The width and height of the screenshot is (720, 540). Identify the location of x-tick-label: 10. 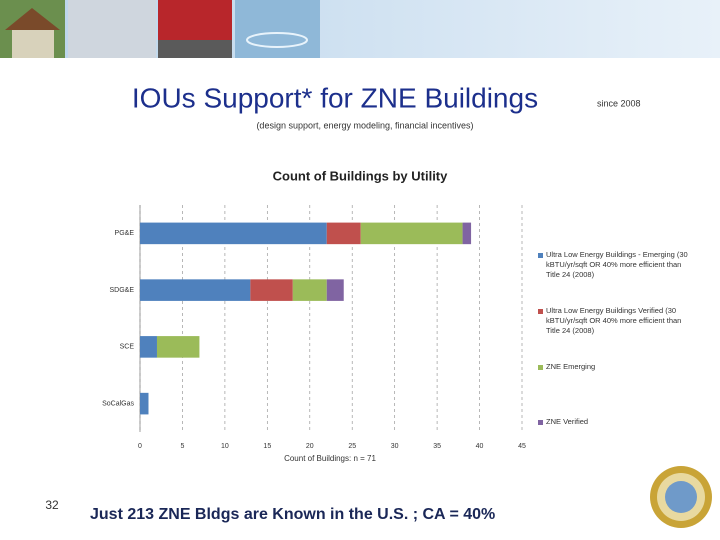
(225, 446).